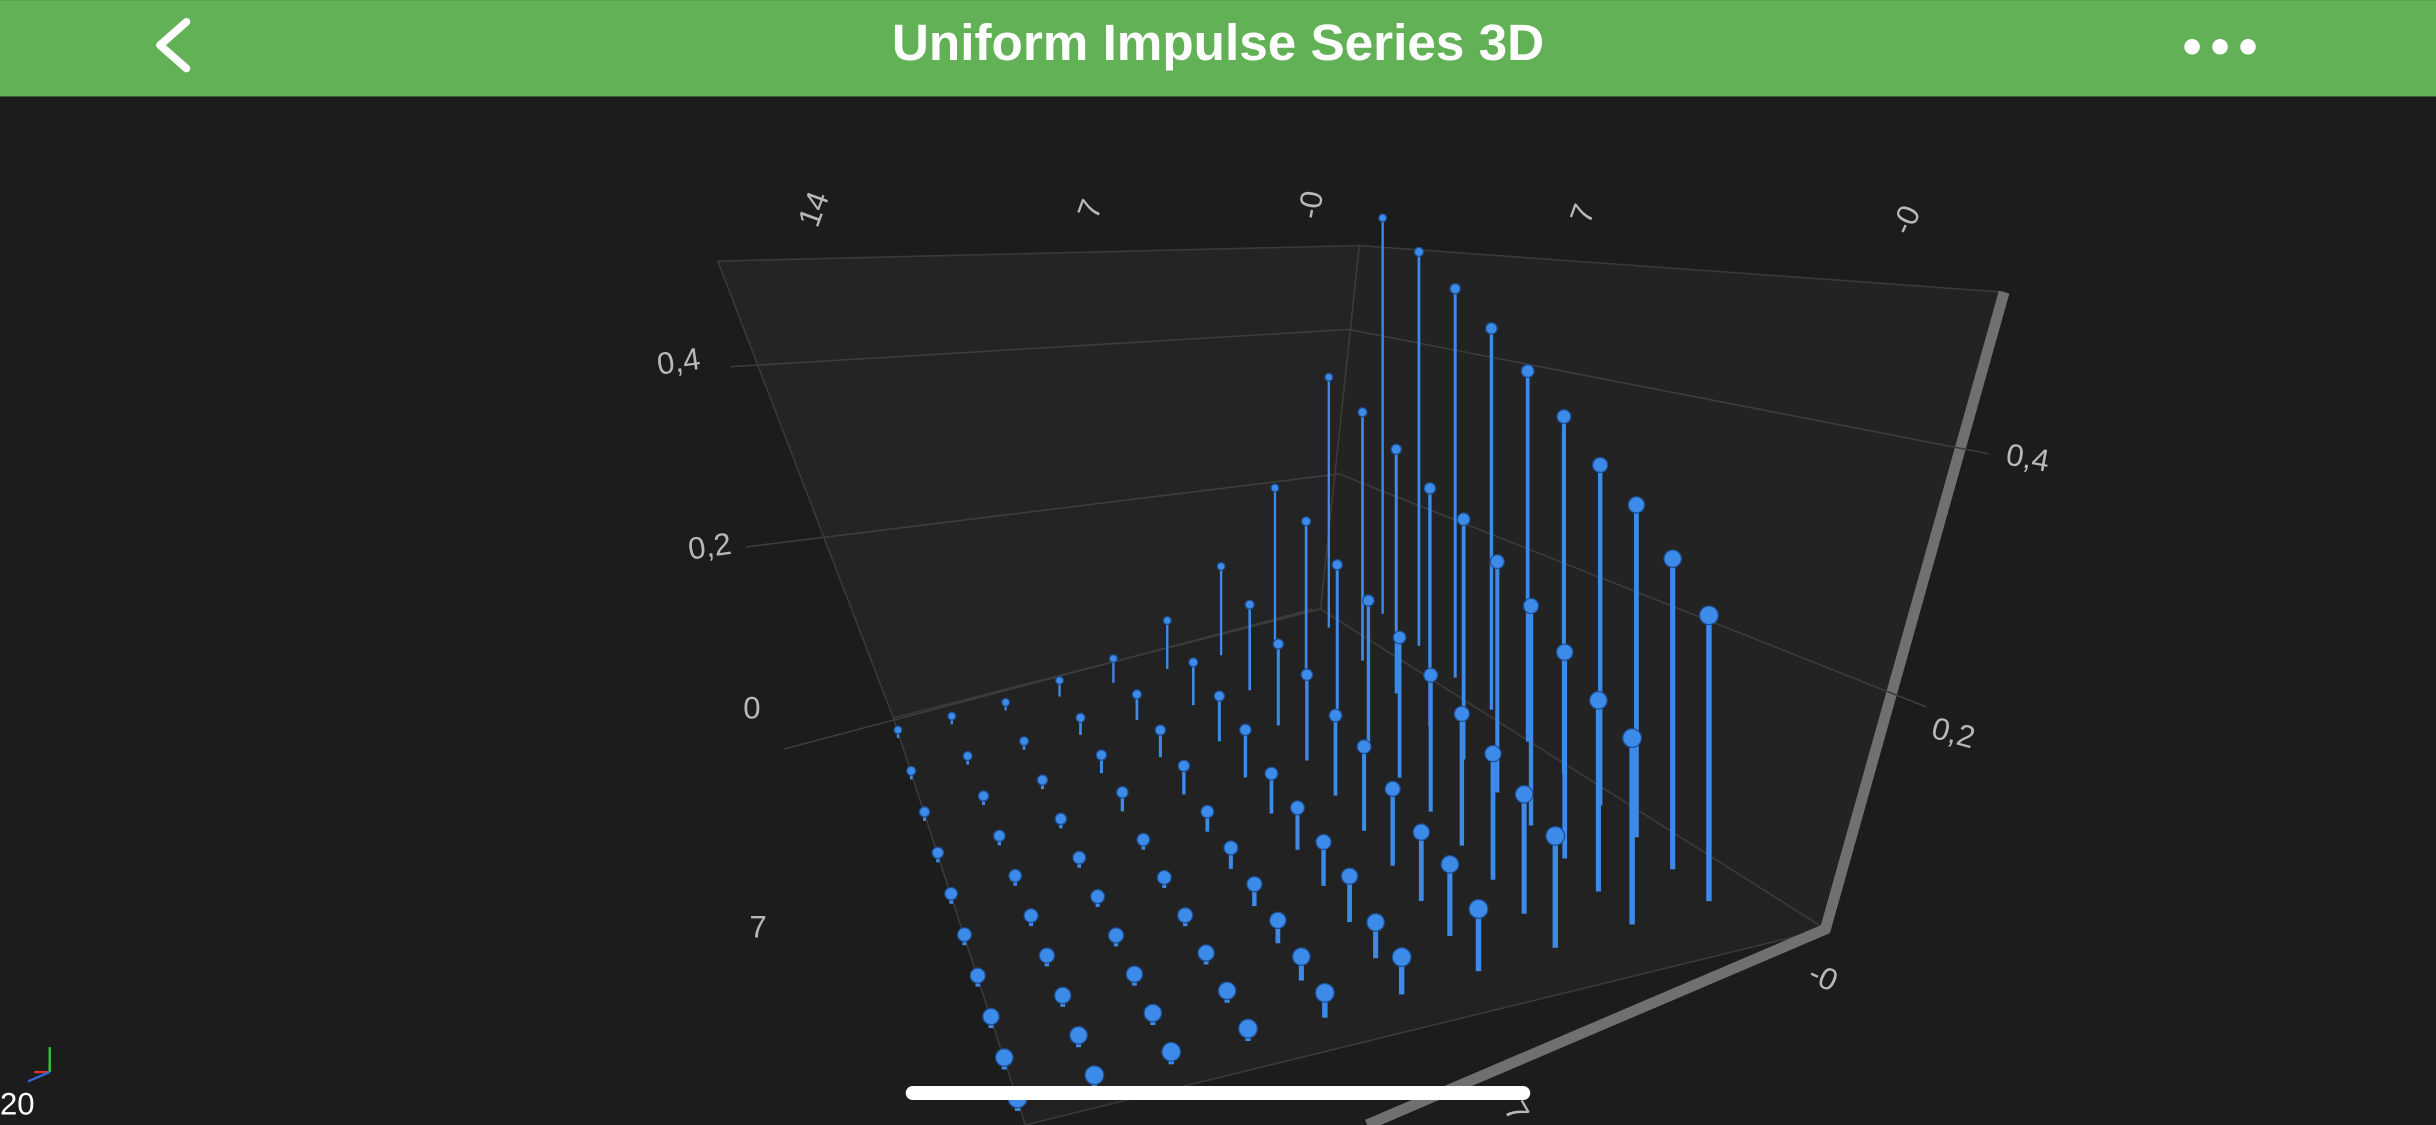 The height and width of the screenshot is (1125, 2436). What do you see at coordinates (758, 926) in the screenshot?
I see `tick-label: 7` at bounding box center [758, 926].